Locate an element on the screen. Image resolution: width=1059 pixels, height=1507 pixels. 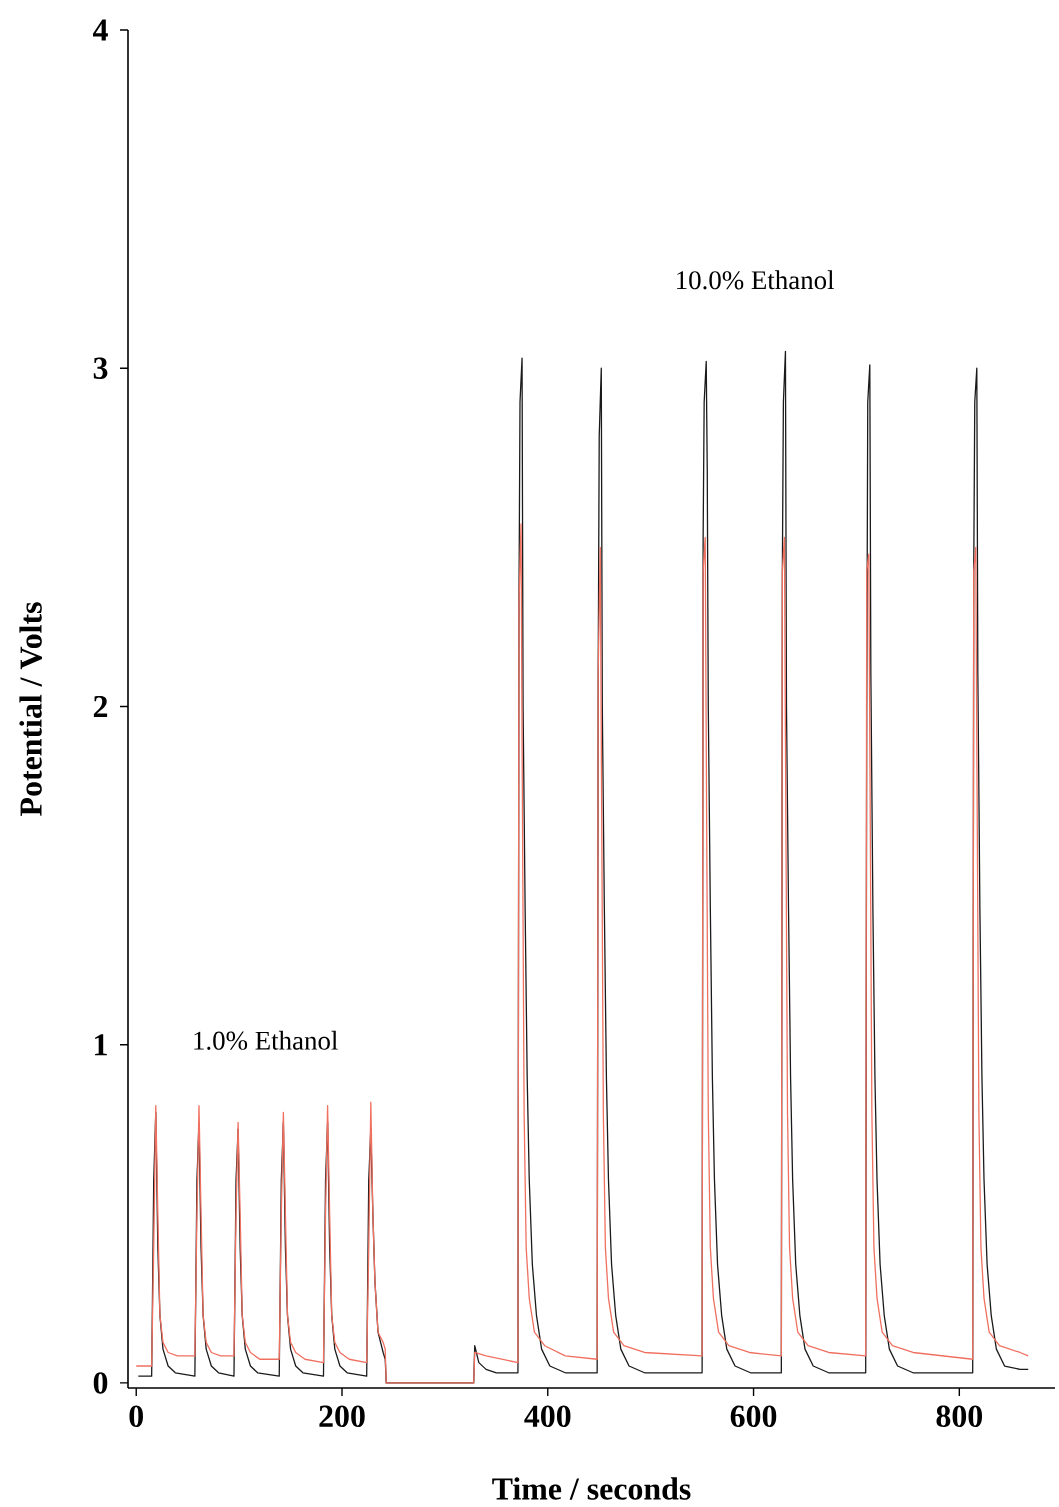
x-tick-label: 800 is located at coordinates (959, 1416).